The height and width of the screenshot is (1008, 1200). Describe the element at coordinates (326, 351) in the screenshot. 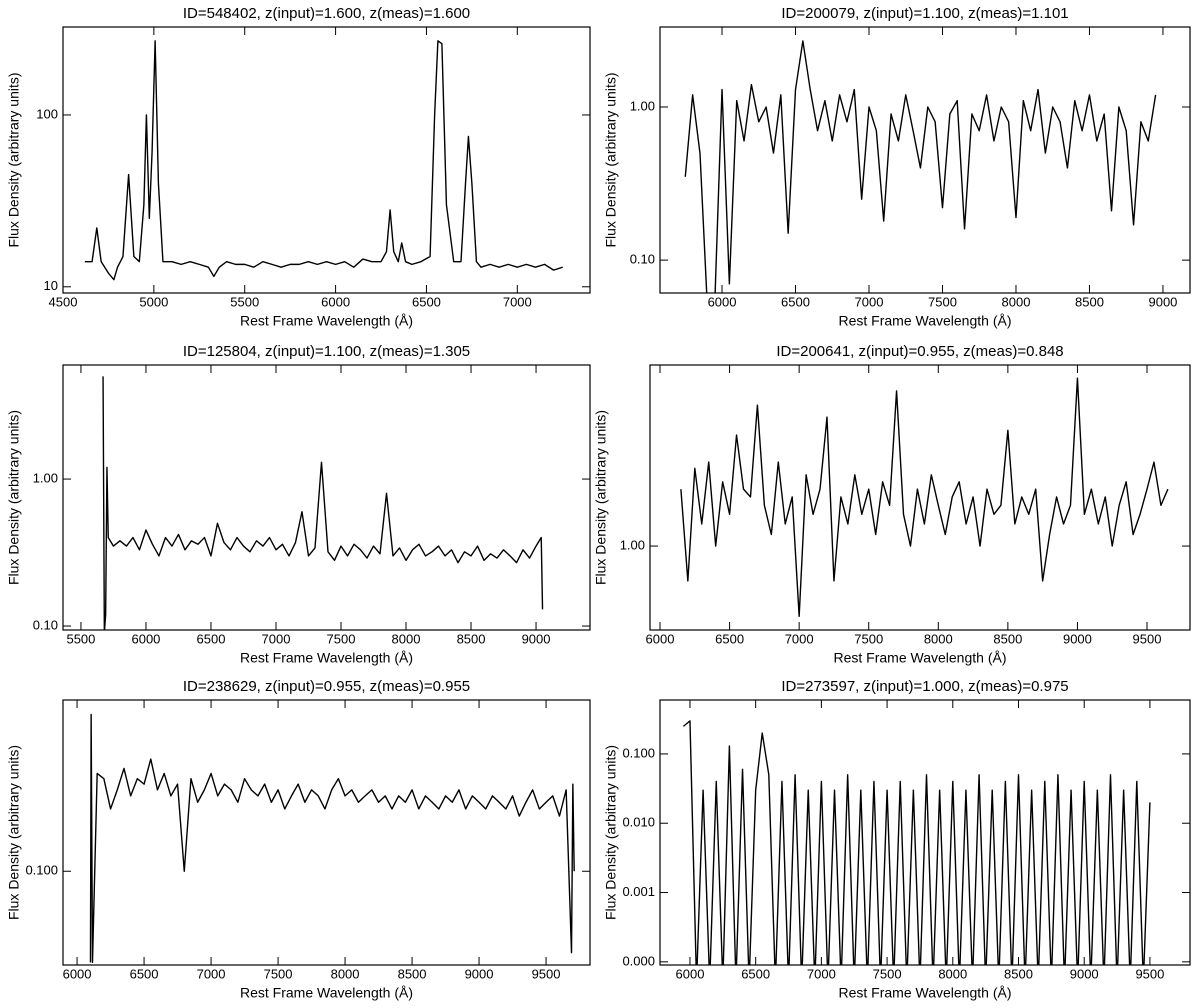

I see `title: ID=125804, z(input)=1.100, z(meas)=1.305` at that location.